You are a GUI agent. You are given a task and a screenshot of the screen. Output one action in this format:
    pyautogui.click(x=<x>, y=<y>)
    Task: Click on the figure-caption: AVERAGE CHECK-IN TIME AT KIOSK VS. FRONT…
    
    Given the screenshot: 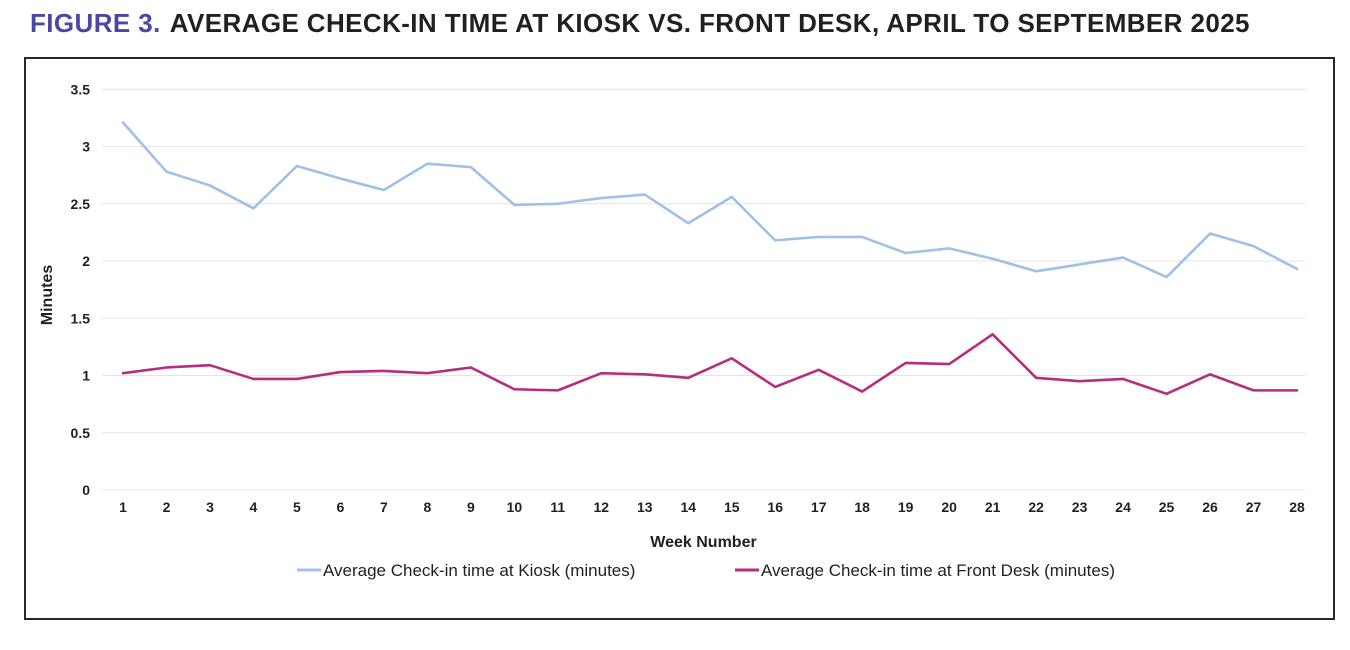 What is the action you would take?
    pyautogui.click(x=709, y=23)
    